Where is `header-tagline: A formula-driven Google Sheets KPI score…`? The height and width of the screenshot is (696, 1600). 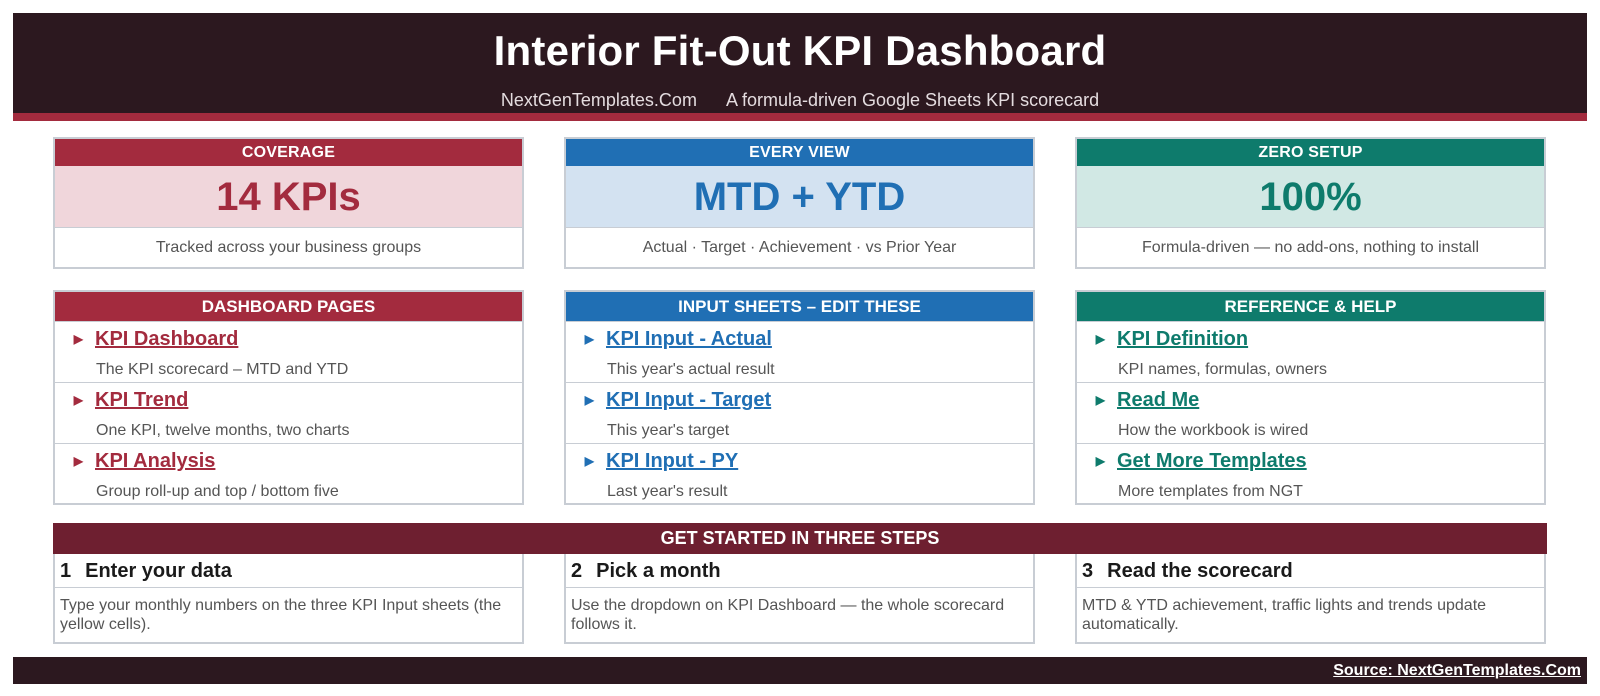
header-tagline: A formula-driven Google Sheets KPI score… is located at coordinates (912, 100).